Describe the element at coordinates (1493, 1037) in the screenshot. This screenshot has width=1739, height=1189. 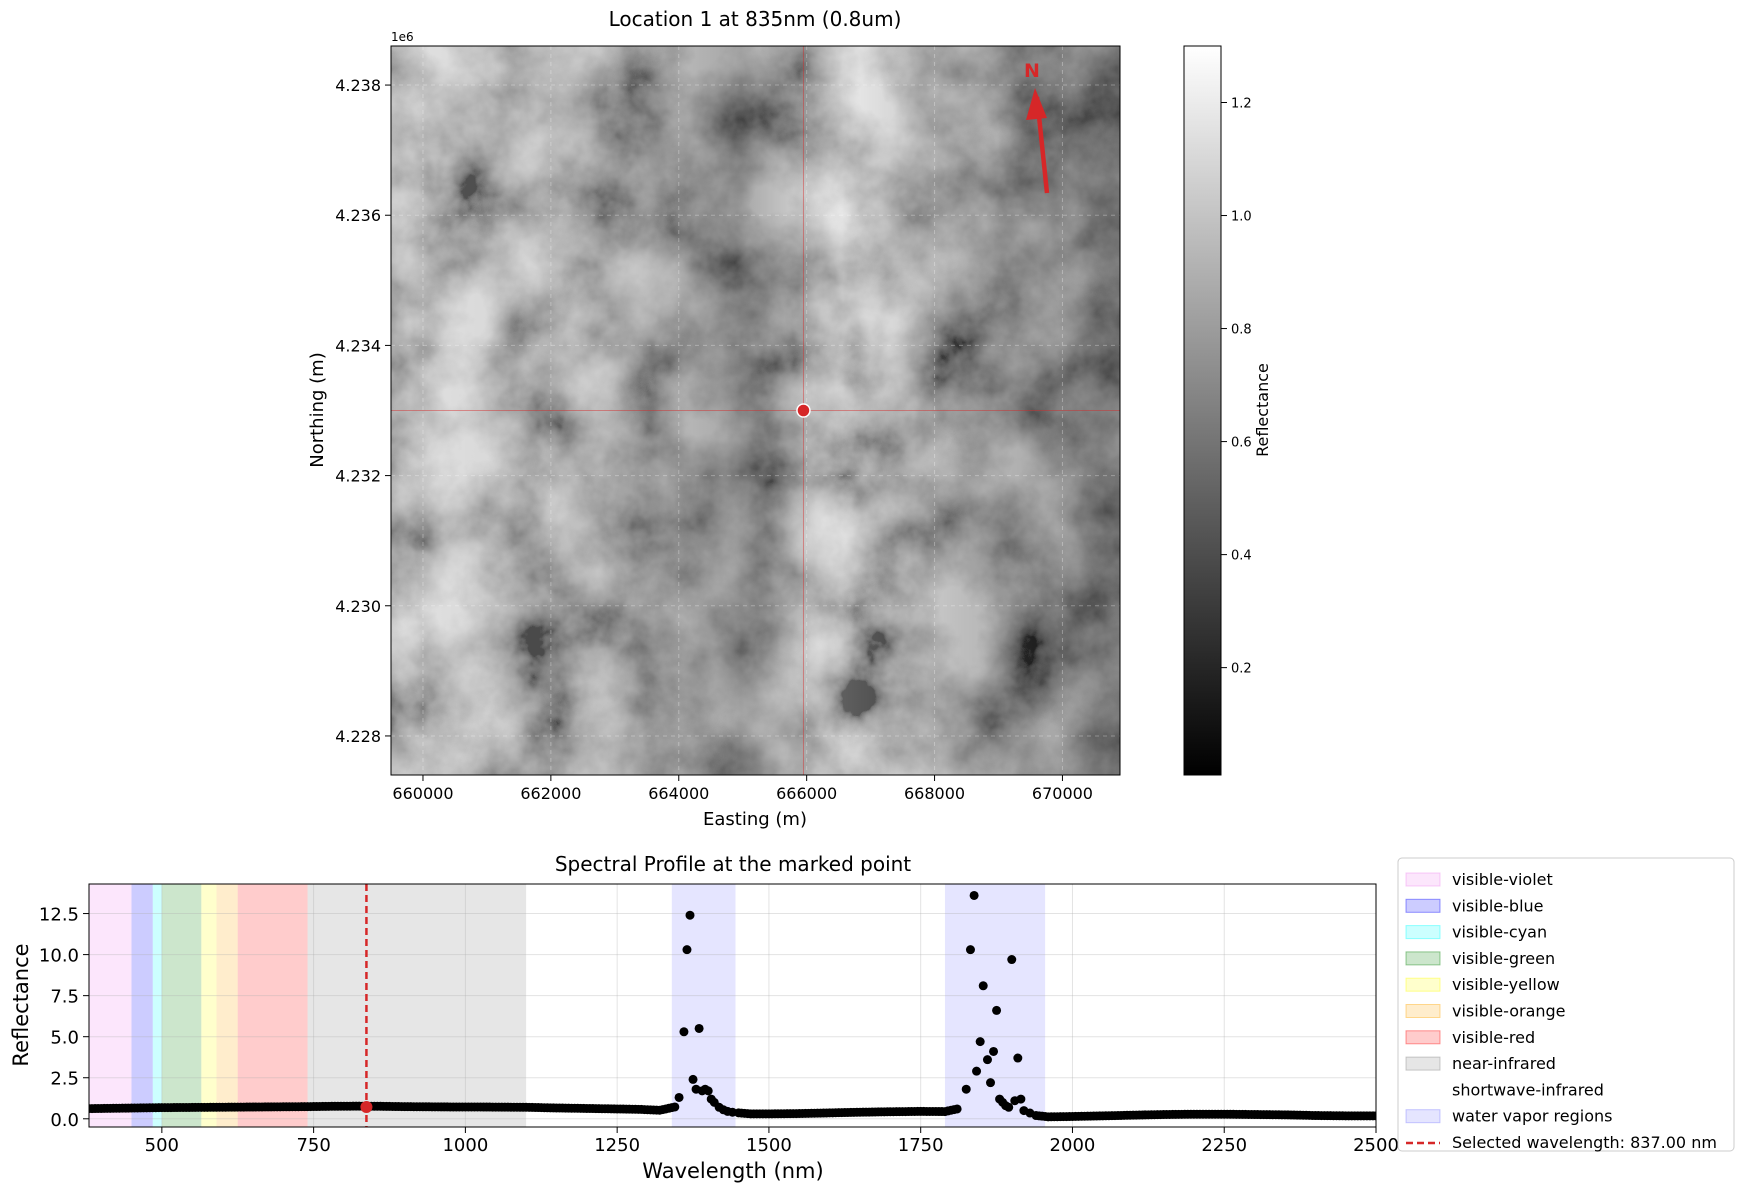
I see `legend-label-6: visible-red` at that location.